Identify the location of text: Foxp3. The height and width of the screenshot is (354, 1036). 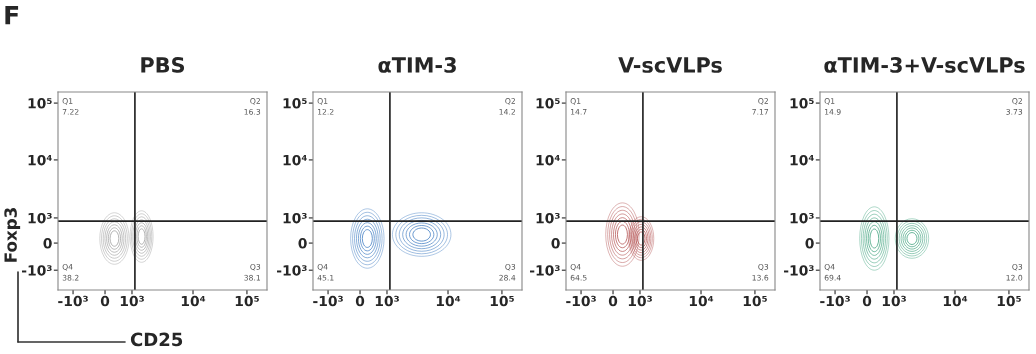
(12, 235).